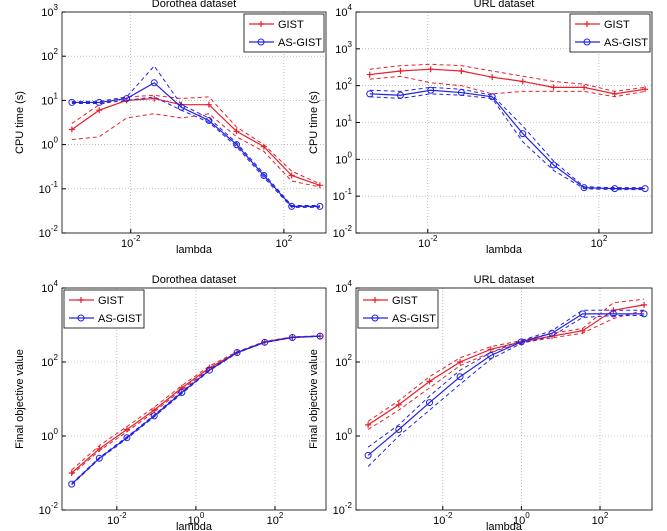 The image size is (667, 531). I want to click on x-axis-label: lambda, so click(194, 250).